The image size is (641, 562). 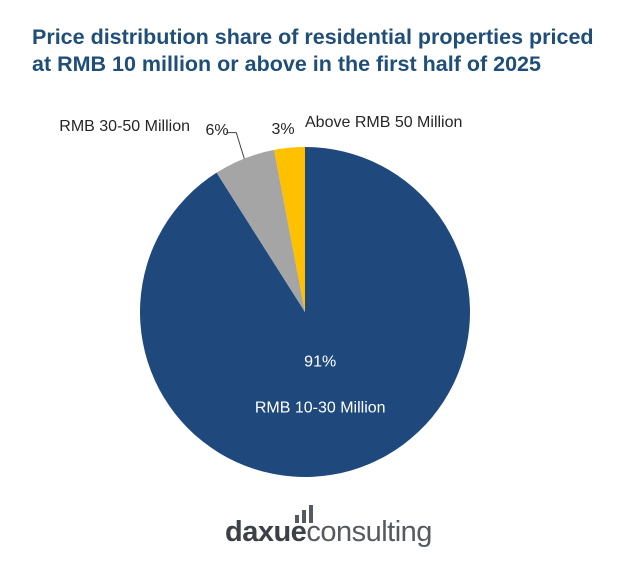 I want to click on data-label-name-1: RMB 10-30 Million, so click(x=320, y=407).